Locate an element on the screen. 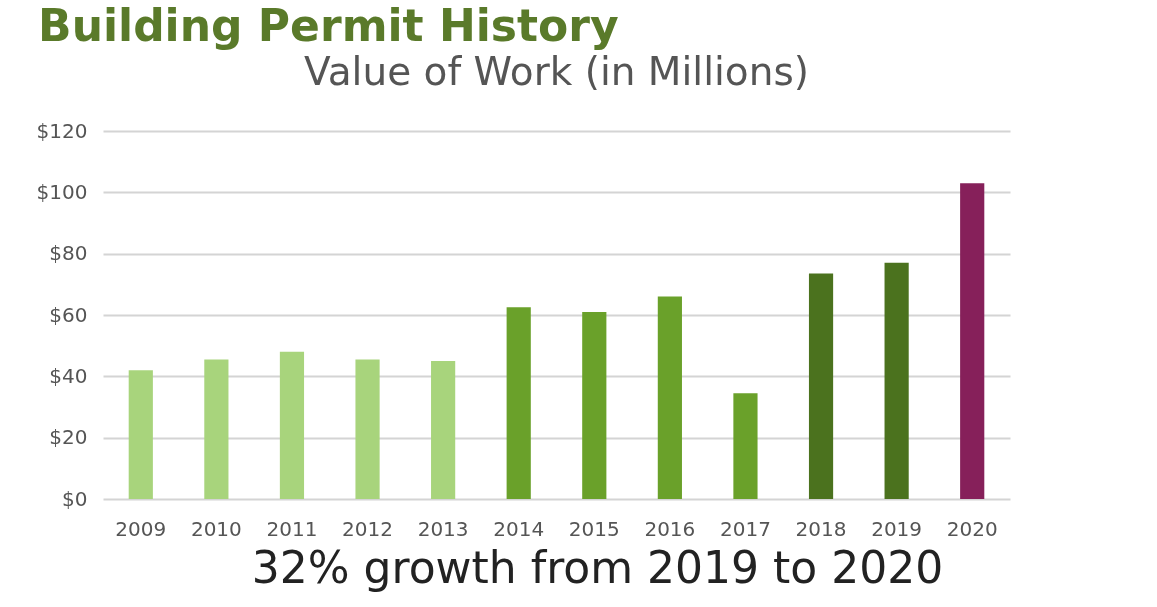 The height and width of the screenshot is (607, 1157). y-tick-label: $20 is located at coordinates (68, 437).